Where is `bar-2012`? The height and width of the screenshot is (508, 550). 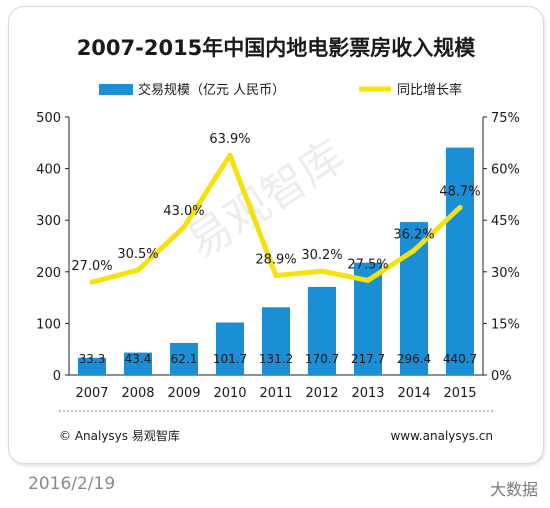
bar-2012 is located at coordinates (322, 330).